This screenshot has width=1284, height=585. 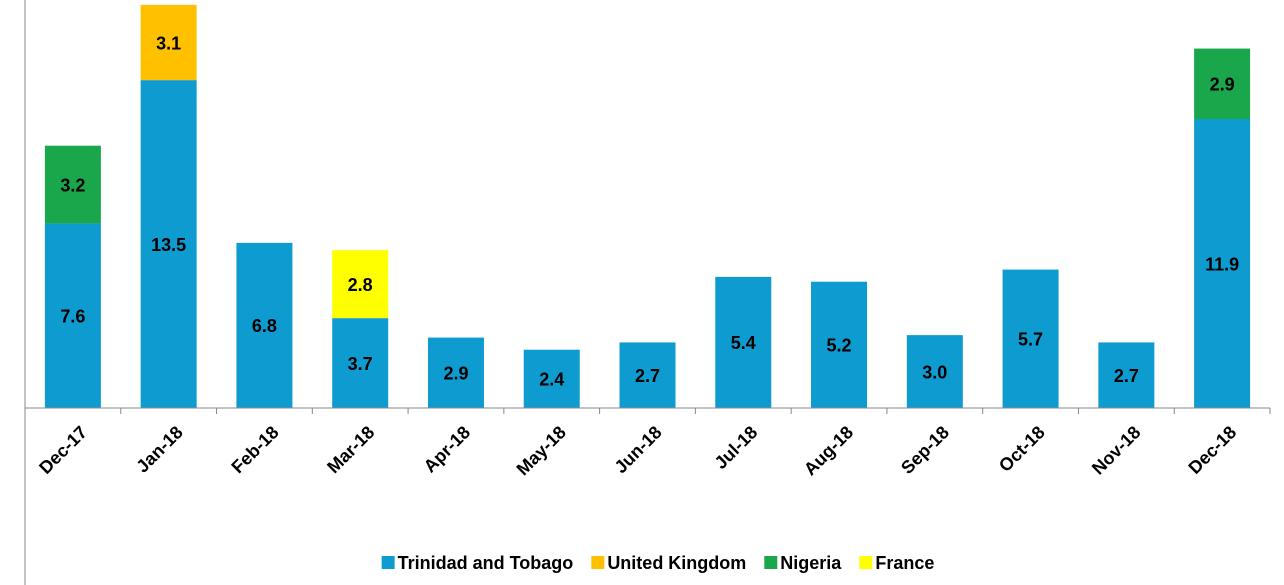 I want to click on legend-label: Trinidad and Tobago, so click(x=486, y=563).